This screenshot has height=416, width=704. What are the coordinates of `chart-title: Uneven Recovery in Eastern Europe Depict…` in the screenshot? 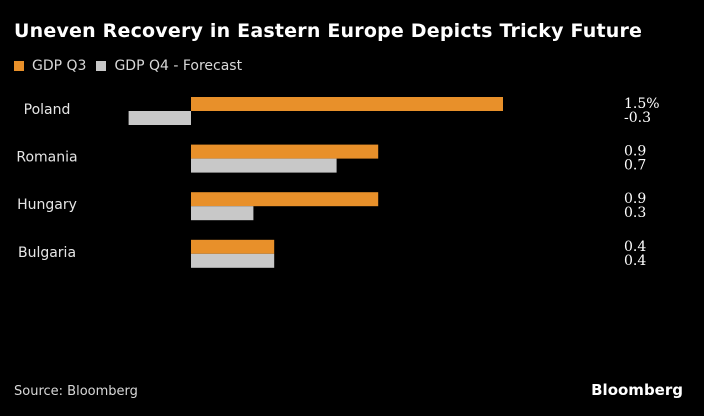 It's located at (328, 31).